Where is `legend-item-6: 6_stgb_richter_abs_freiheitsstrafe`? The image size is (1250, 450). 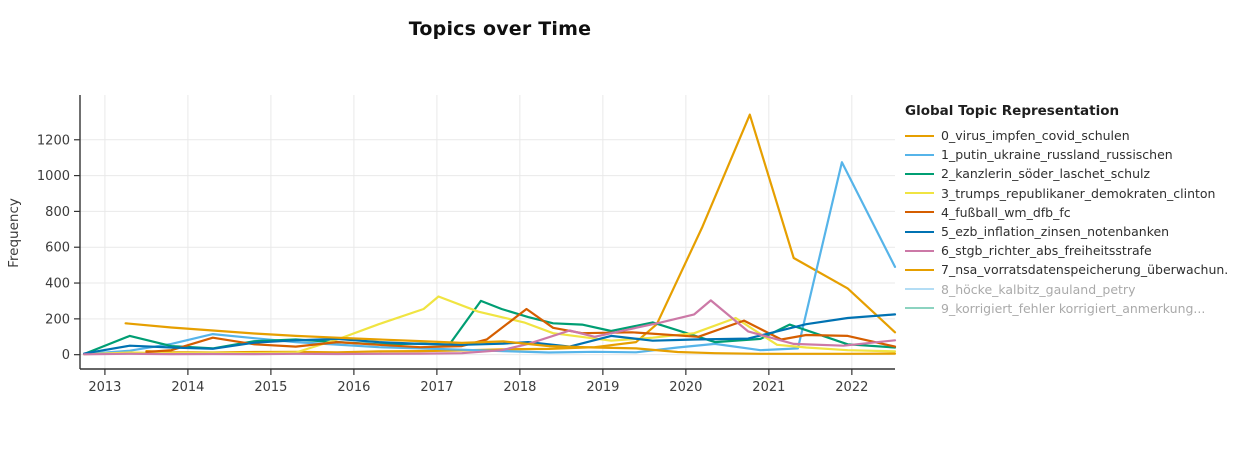
legend-item-6: 6_stgb_richter_abs_freiheitsstrafe is located at coordinates (1075, 250).